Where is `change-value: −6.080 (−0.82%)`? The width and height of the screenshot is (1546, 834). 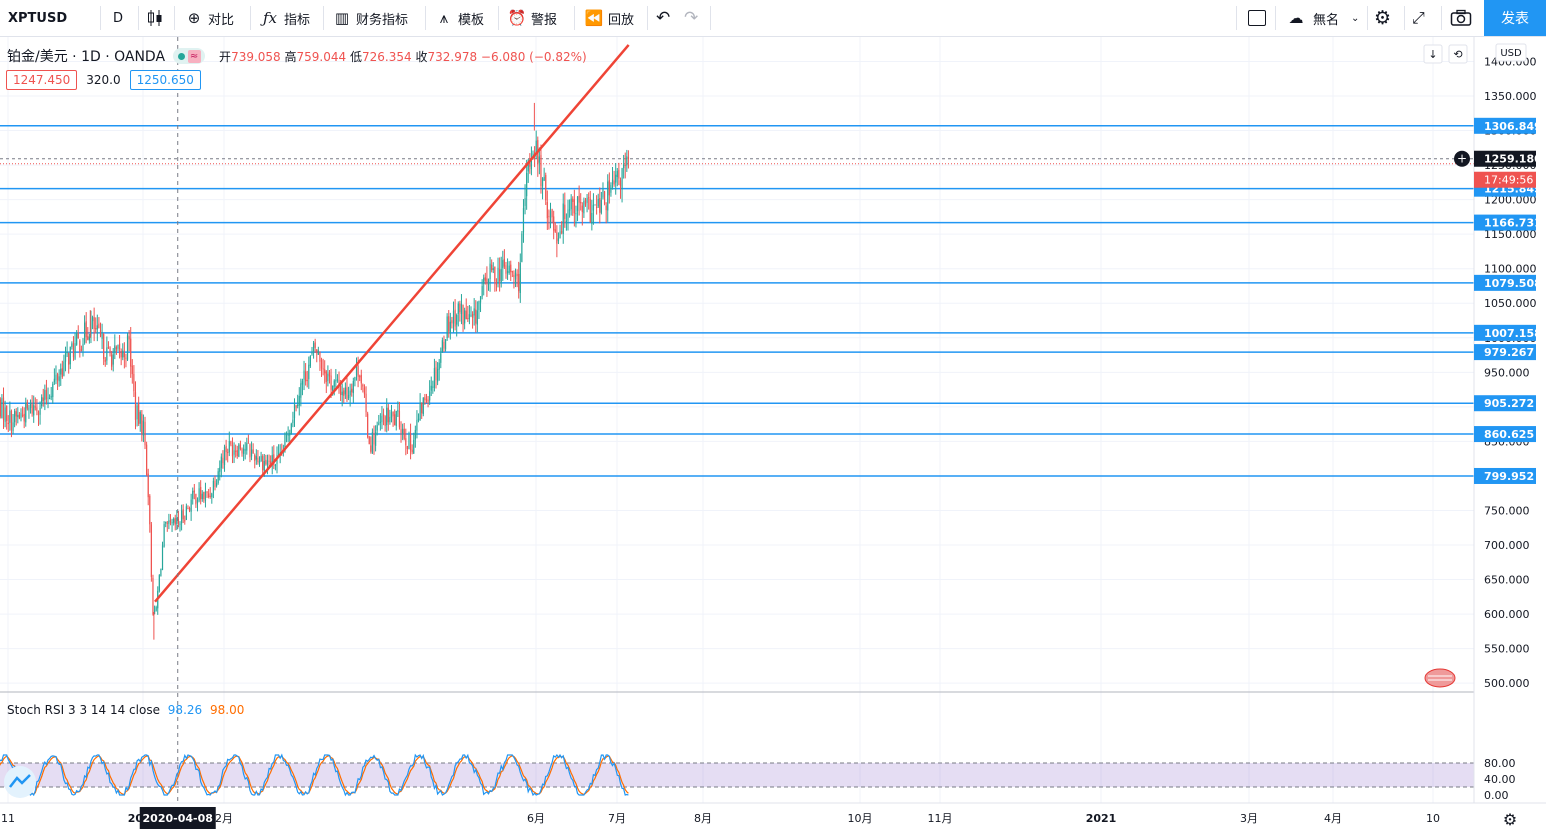 change-value: −6.080 (−0.82%) is located at coordinates (533, 56).